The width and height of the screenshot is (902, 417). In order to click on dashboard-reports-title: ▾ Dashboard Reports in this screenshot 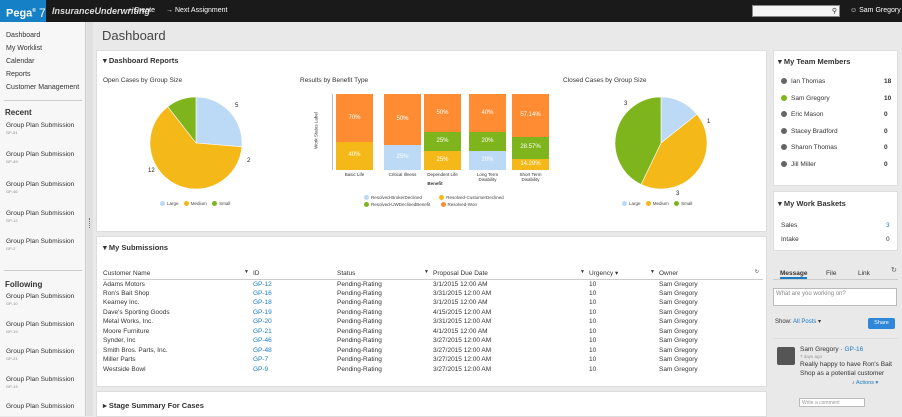, I will do `click(141, 60)`.